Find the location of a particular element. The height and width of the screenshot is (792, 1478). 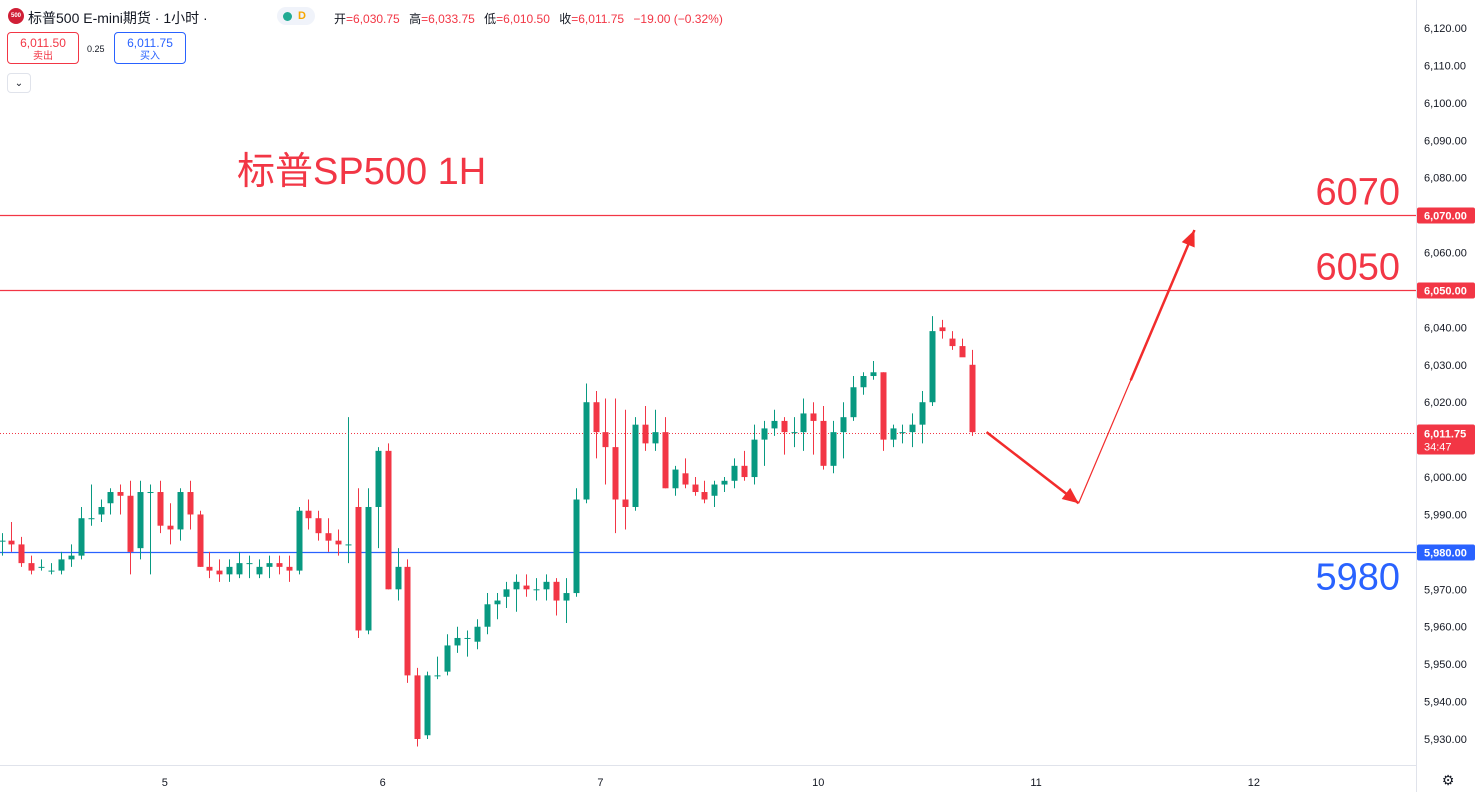

sell-button: 6,011.50 卖出 is located at coordinates (43, 48).